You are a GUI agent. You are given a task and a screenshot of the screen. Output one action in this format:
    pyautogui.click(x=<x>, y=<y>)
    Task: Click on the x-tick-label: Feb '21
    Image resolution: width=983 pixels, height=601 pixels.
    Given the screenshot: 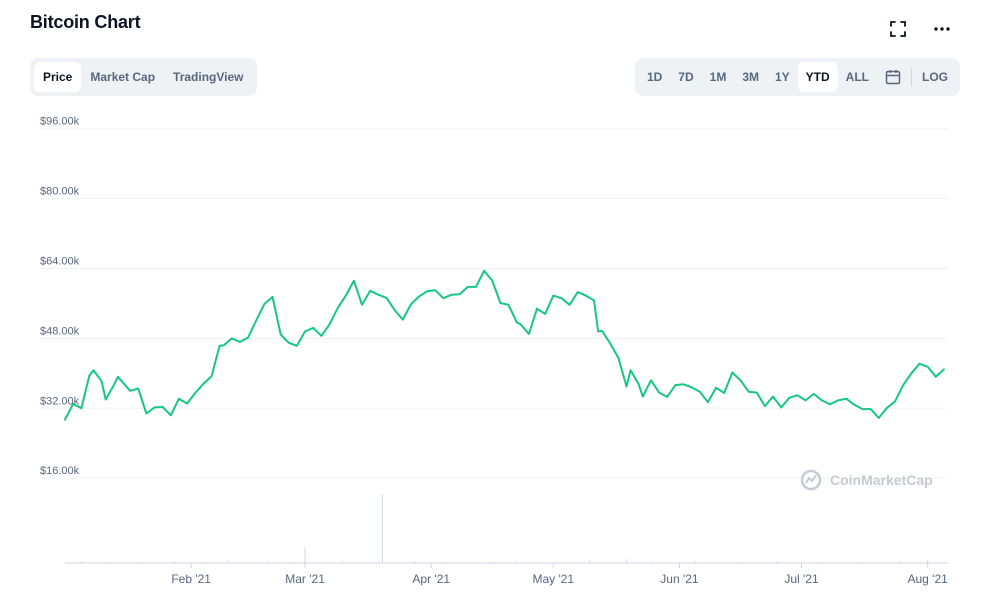 What is the action you would take?
    pyautogui.click(x=191, y=579)
    